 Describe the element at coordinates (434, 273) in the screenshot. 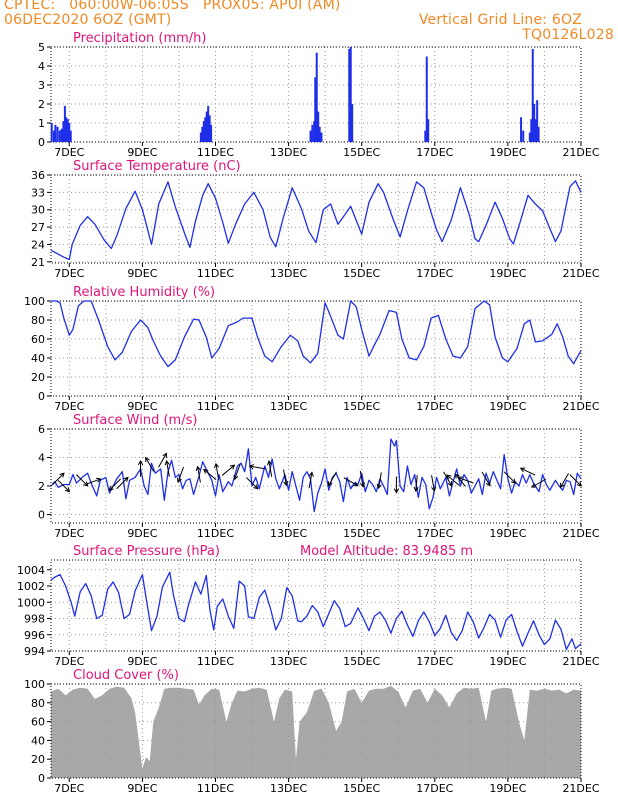

I see `panel2-x-tick-label: 17DEC` at that location.